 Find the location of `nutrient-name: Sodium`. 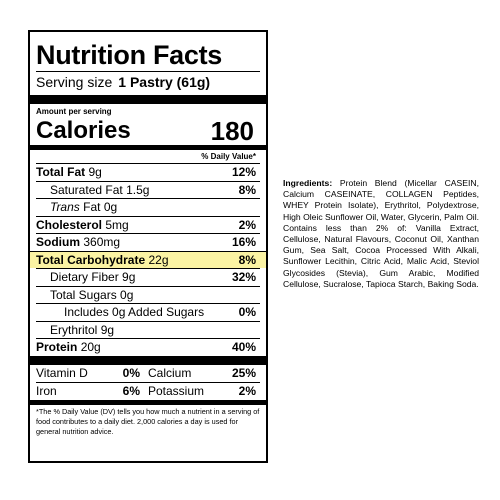

nutrient-name: Sodium is located at coordinates (58, 242).